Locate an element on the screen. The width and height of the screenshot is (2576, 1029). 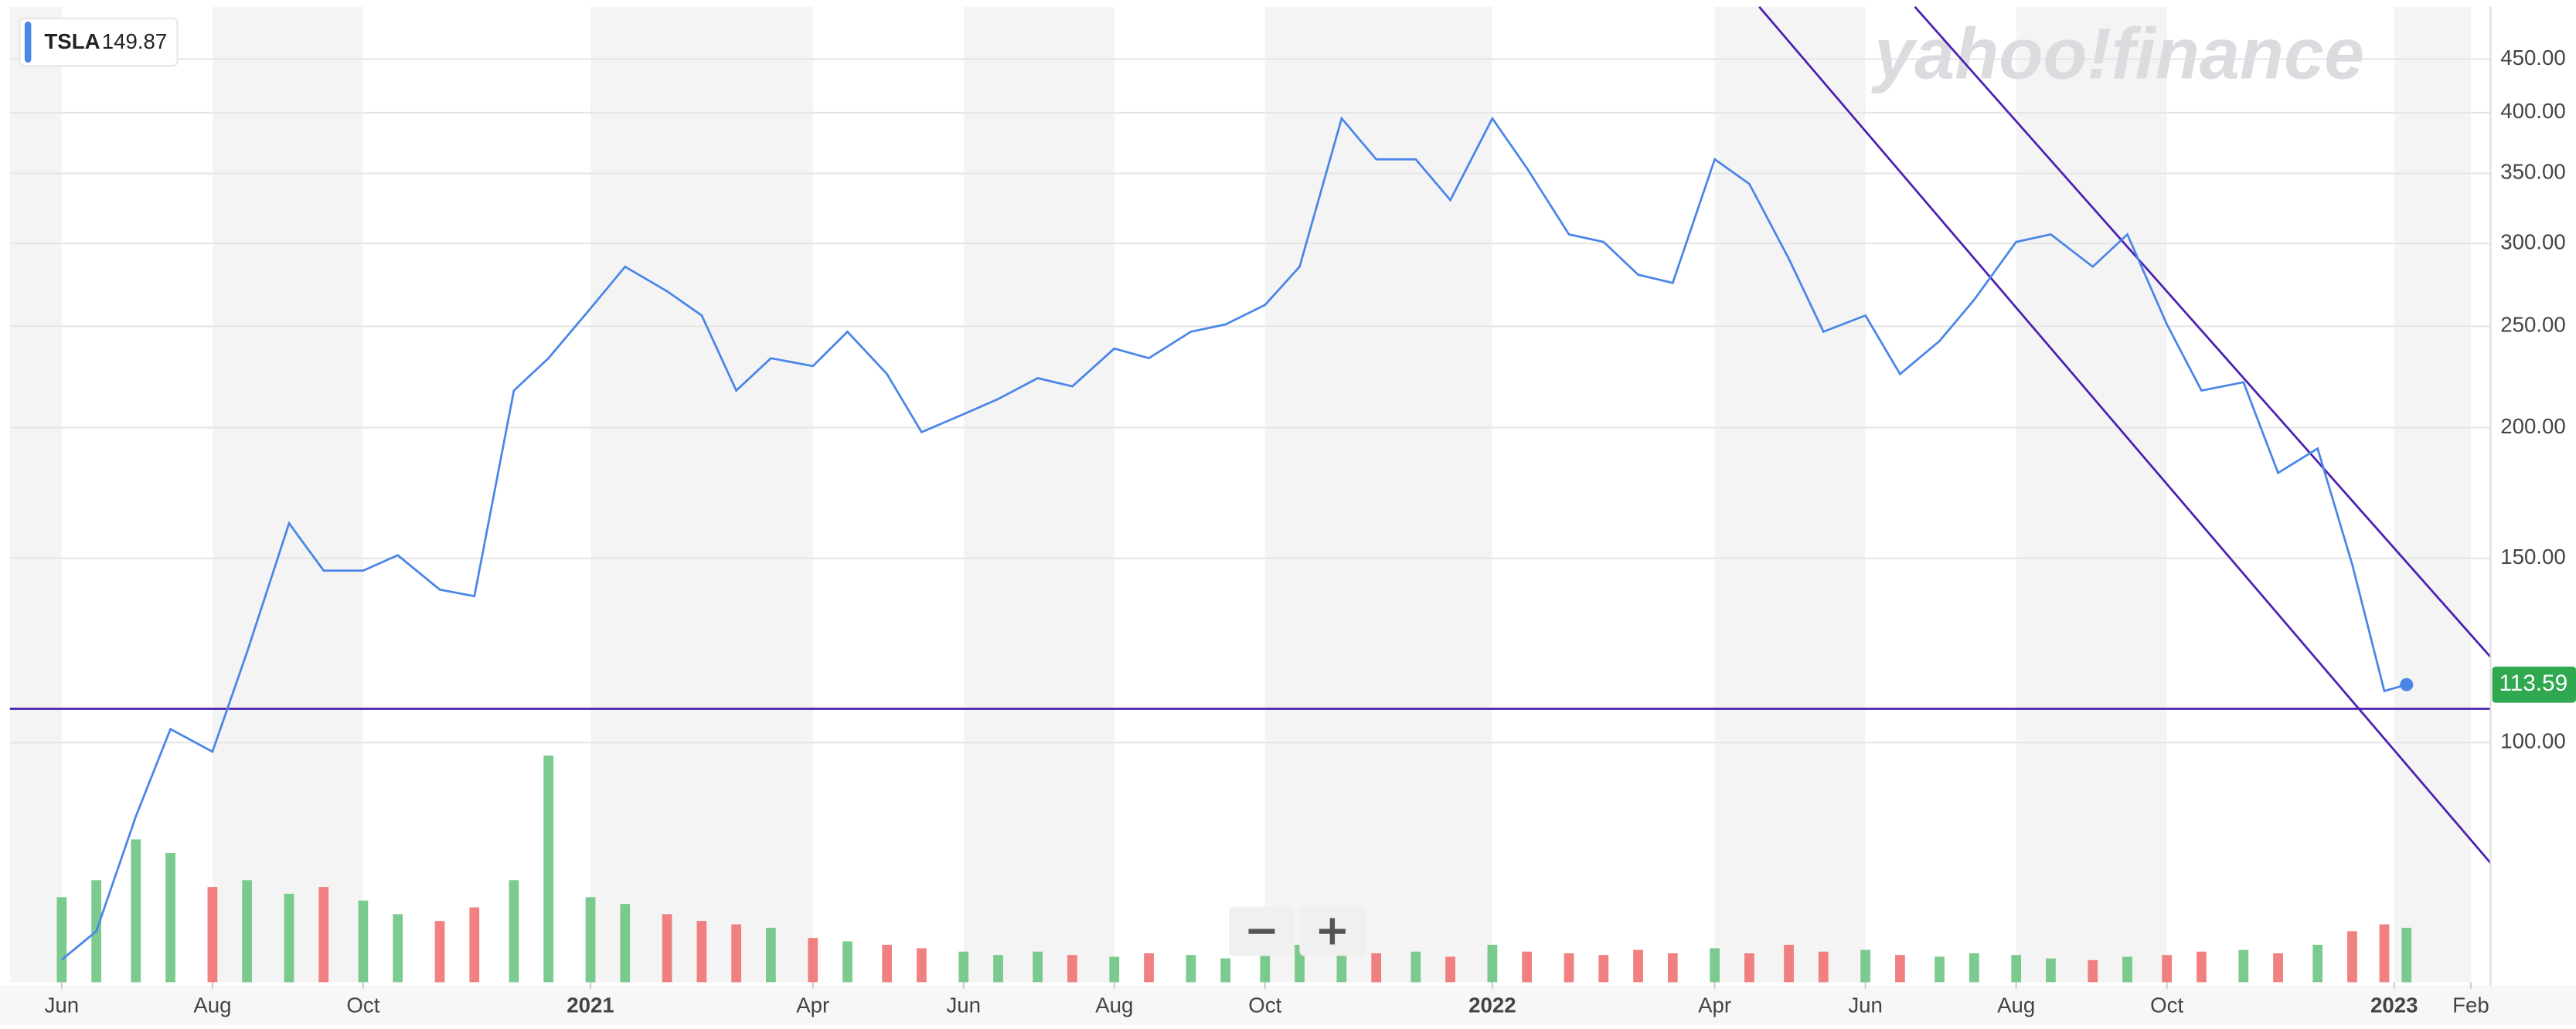
x-tick-label: Apr is located at coordinates (813, 1005).